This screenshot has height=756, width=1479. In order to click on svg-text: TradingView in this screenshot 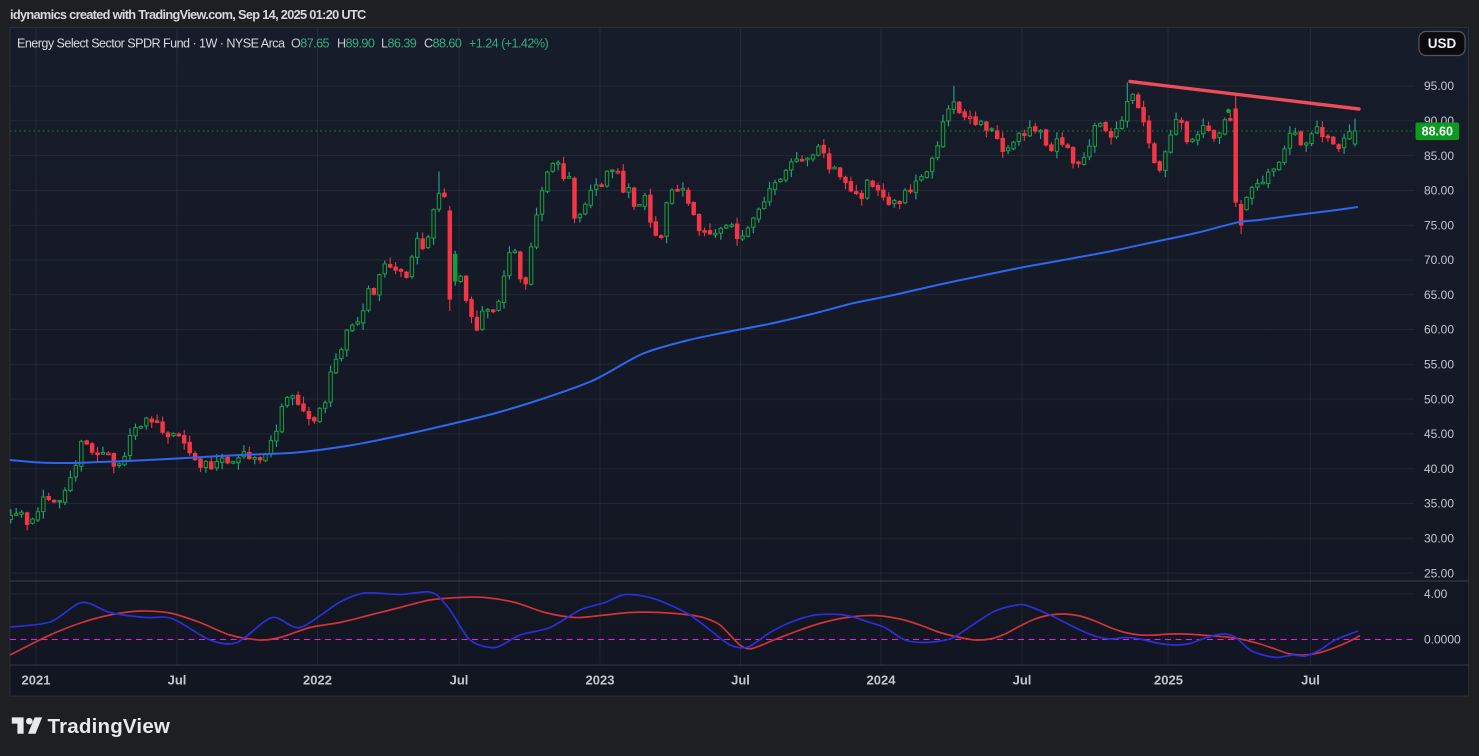, I will do `click(109, 726)`.